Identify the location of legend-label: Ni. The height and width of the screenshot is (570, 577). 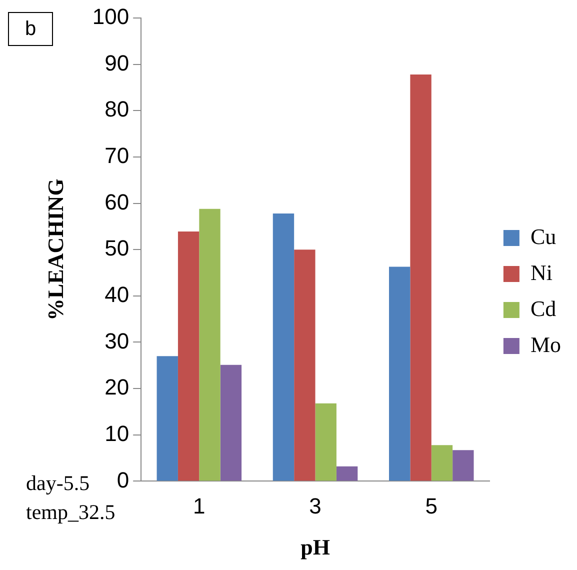
(541, 272).